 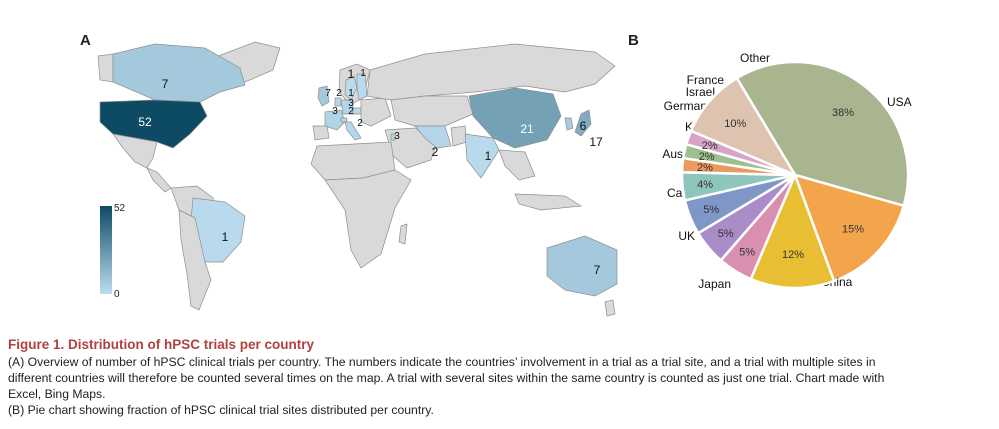 I want to click on japan-shape, so click(x=583, y=123).